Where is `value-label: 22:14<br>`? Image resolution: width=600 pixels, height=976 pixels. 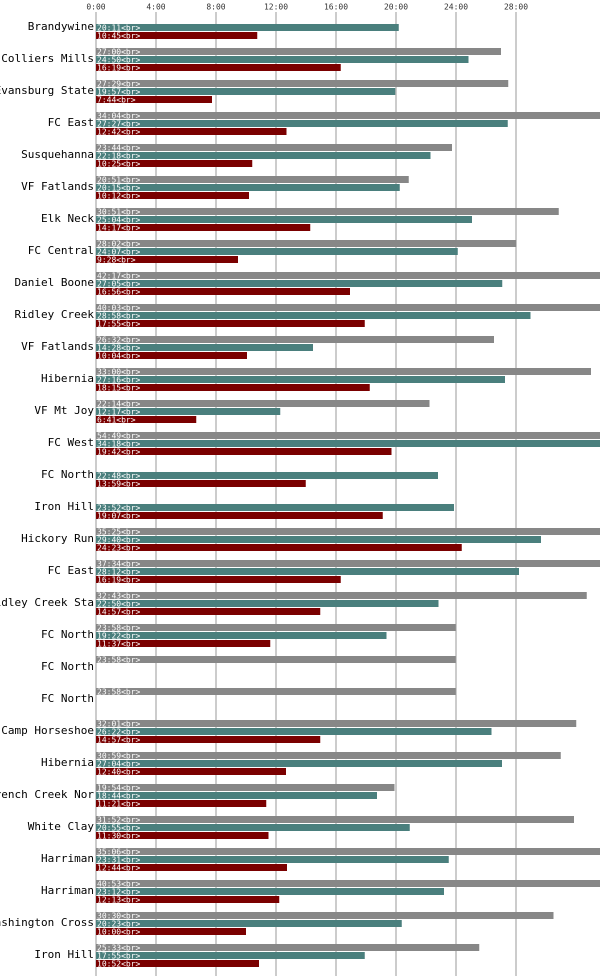 value-label: 22:14<br> is located at coordinates (119, 404).